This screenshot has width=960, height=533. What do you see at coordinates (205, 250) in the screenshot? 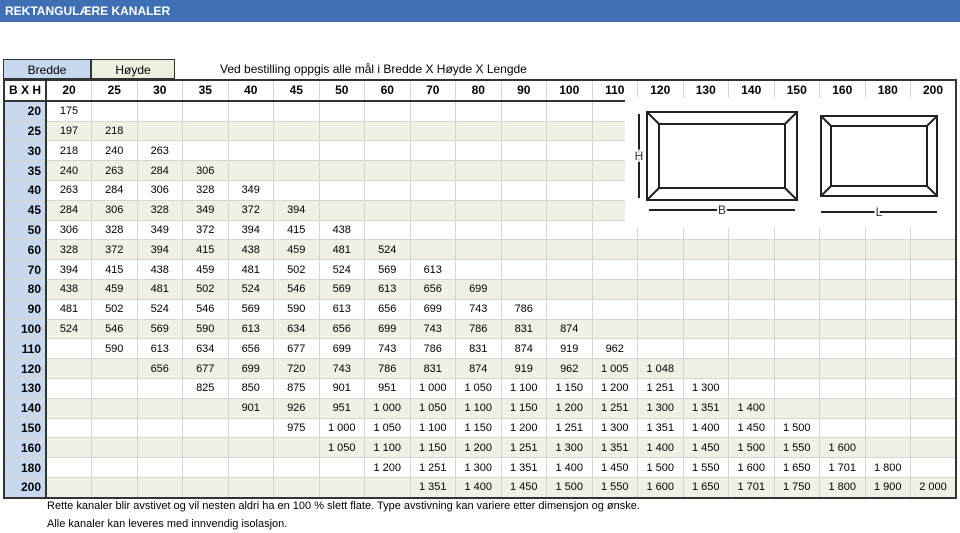
I see `cell: 415` at bounding box center [205, 250].